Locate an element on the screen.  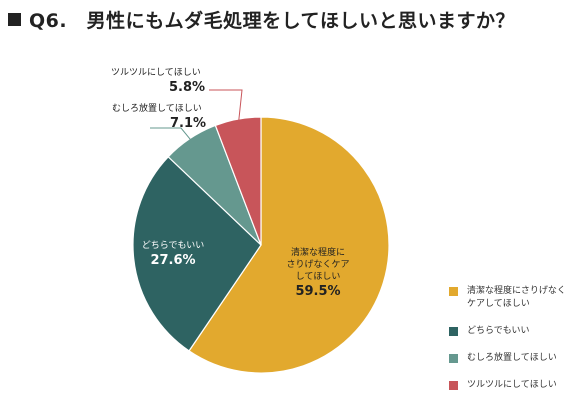
legend-label-4-line-1: ツルツルにしてほしい is located at coordinates (512, 385).